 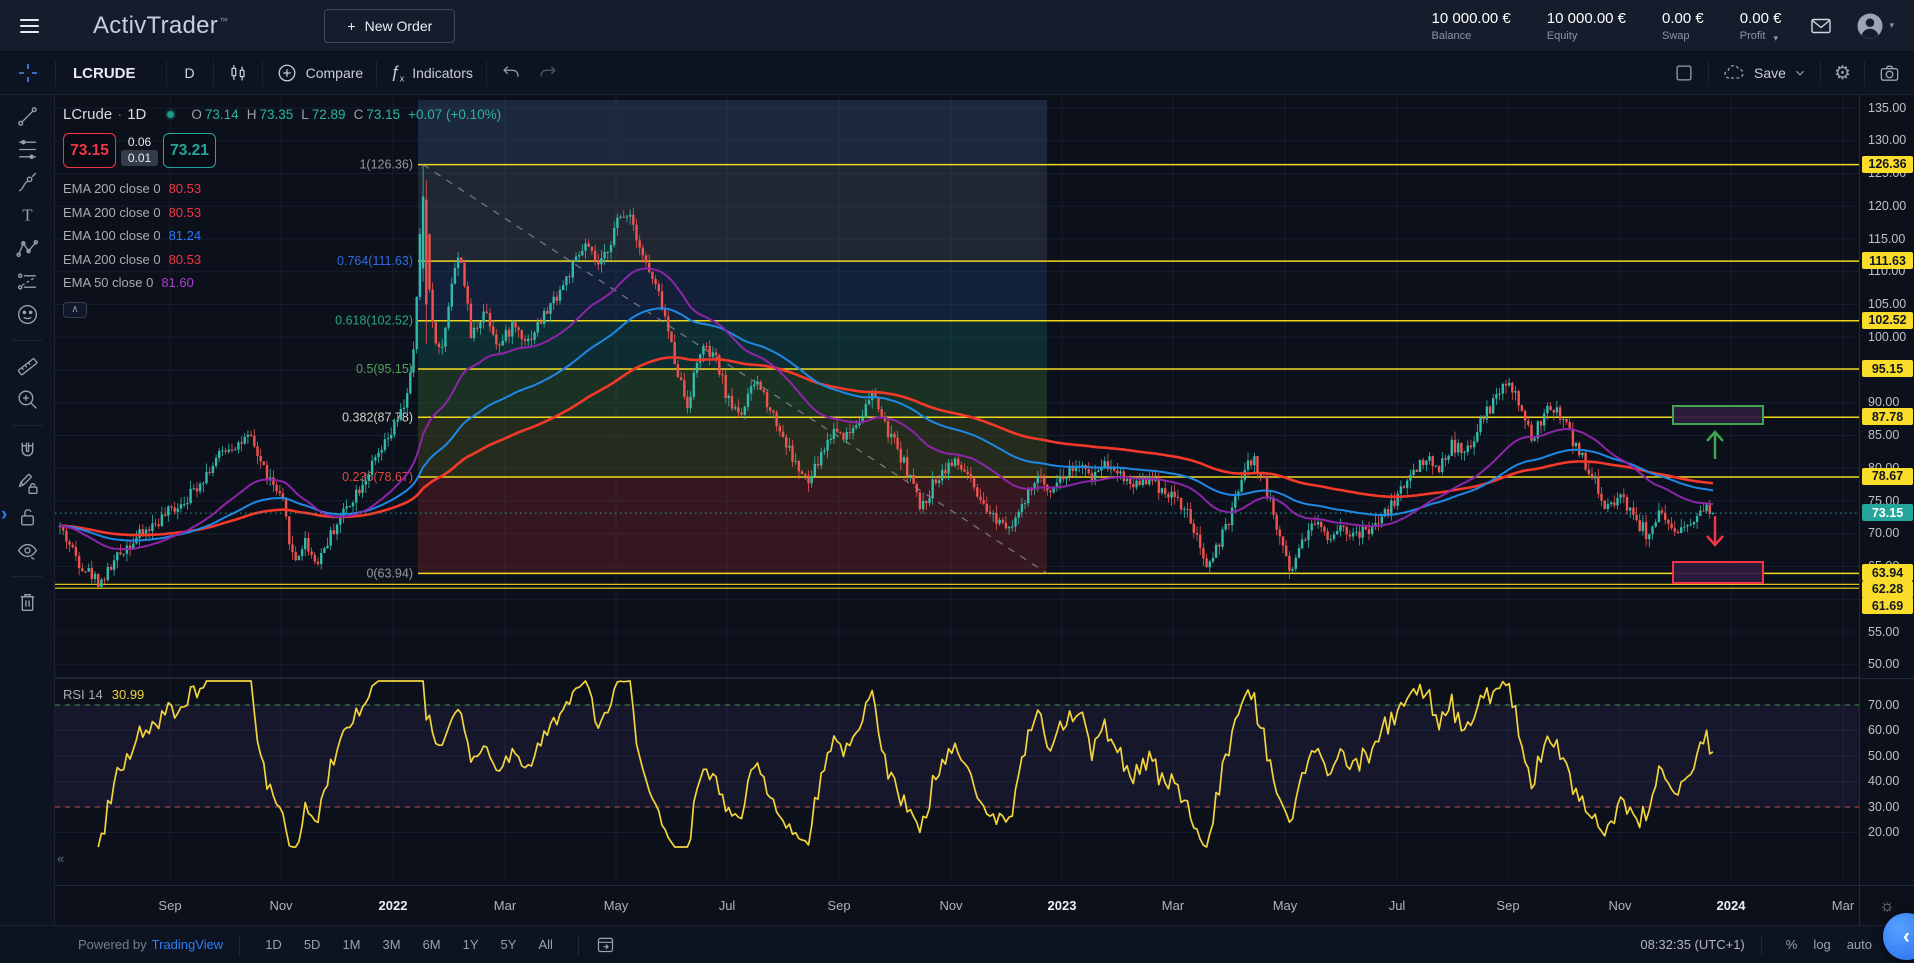 What do you see at coordinates (27, 73) in the screenshot?
I see `cursor-tool-button` at bounding box center [27, 73].